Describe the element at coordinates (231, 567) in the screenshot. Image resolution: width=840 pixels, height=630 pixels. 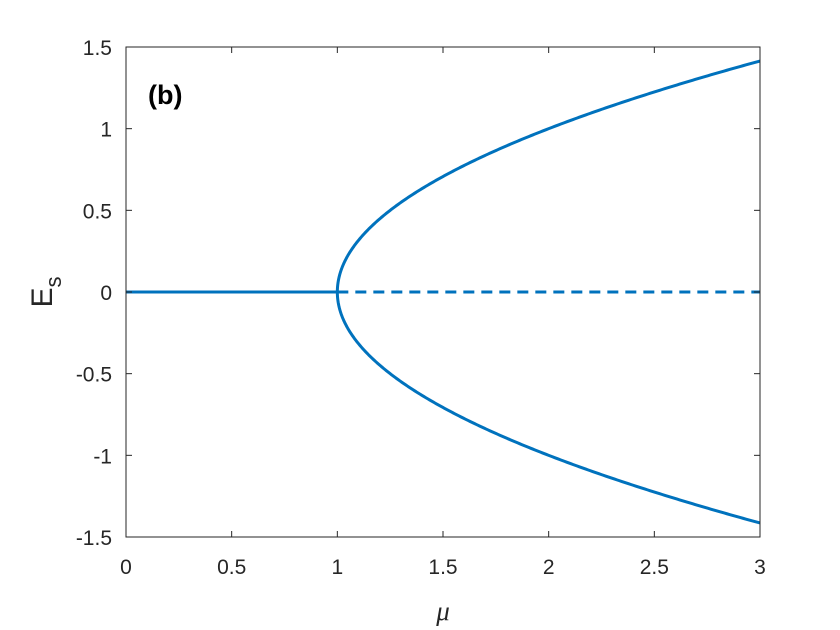
I see `x-tick-label: 0.5` at that location.